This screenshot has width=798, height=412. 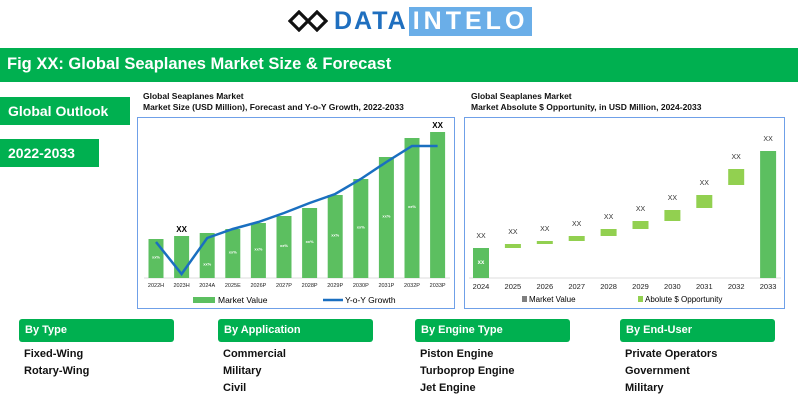 What do you see at coordinates (736, 286) in the screenshot?
I see `x-tick-label: 2032` at bounding box center [736, 286].